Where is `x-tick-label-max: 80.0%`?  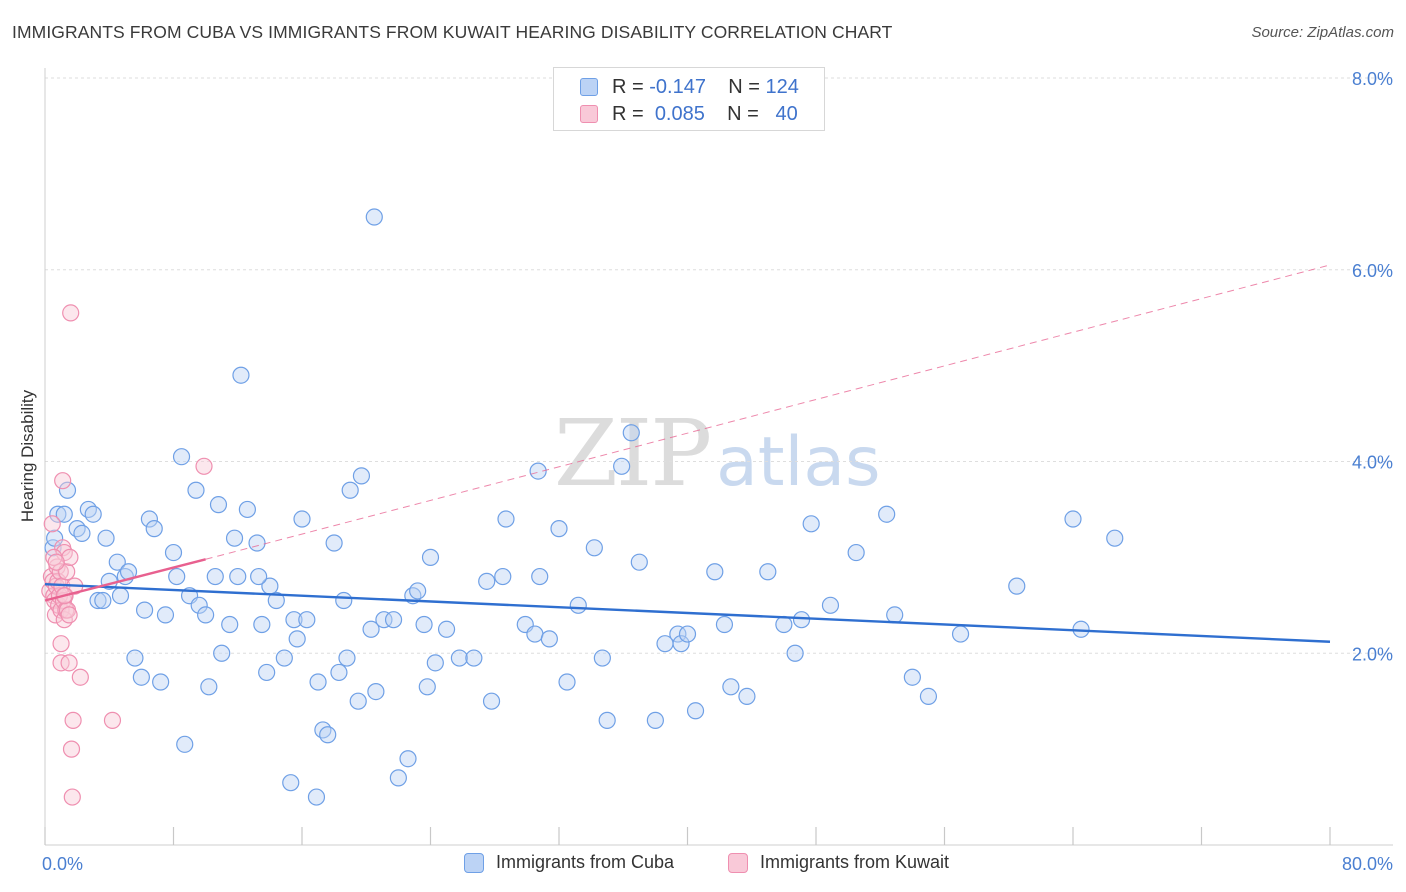
x-tick-label-max: 80.0% is located at coordinates (1367, 864).